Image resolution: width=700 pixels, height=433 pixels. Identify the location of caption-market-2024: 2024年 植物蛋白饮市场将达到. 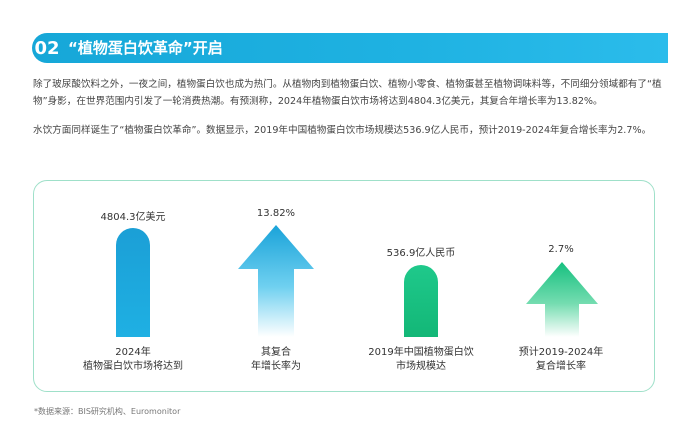
(133, 360).